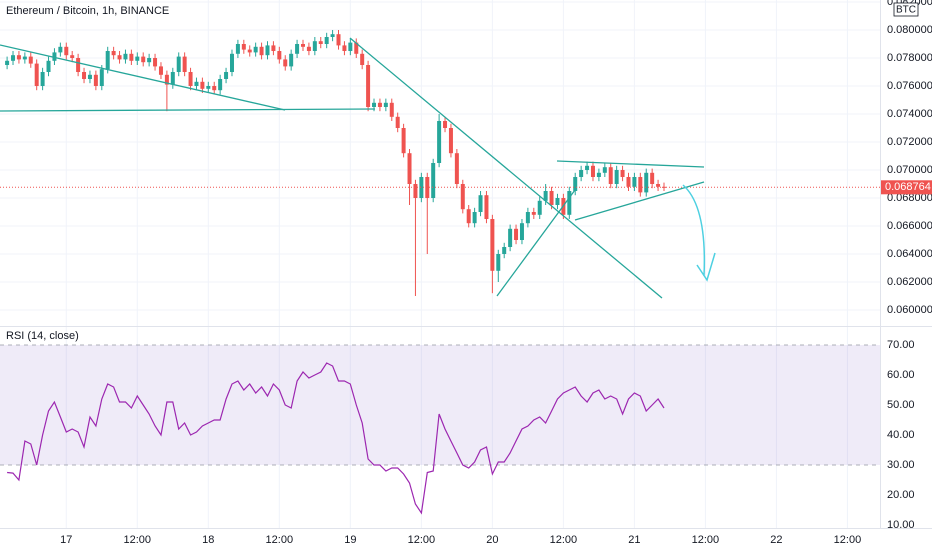 This screenshot has width=932, height=550. I want to click on y-tick-label: 50.00, so click(901, 405).